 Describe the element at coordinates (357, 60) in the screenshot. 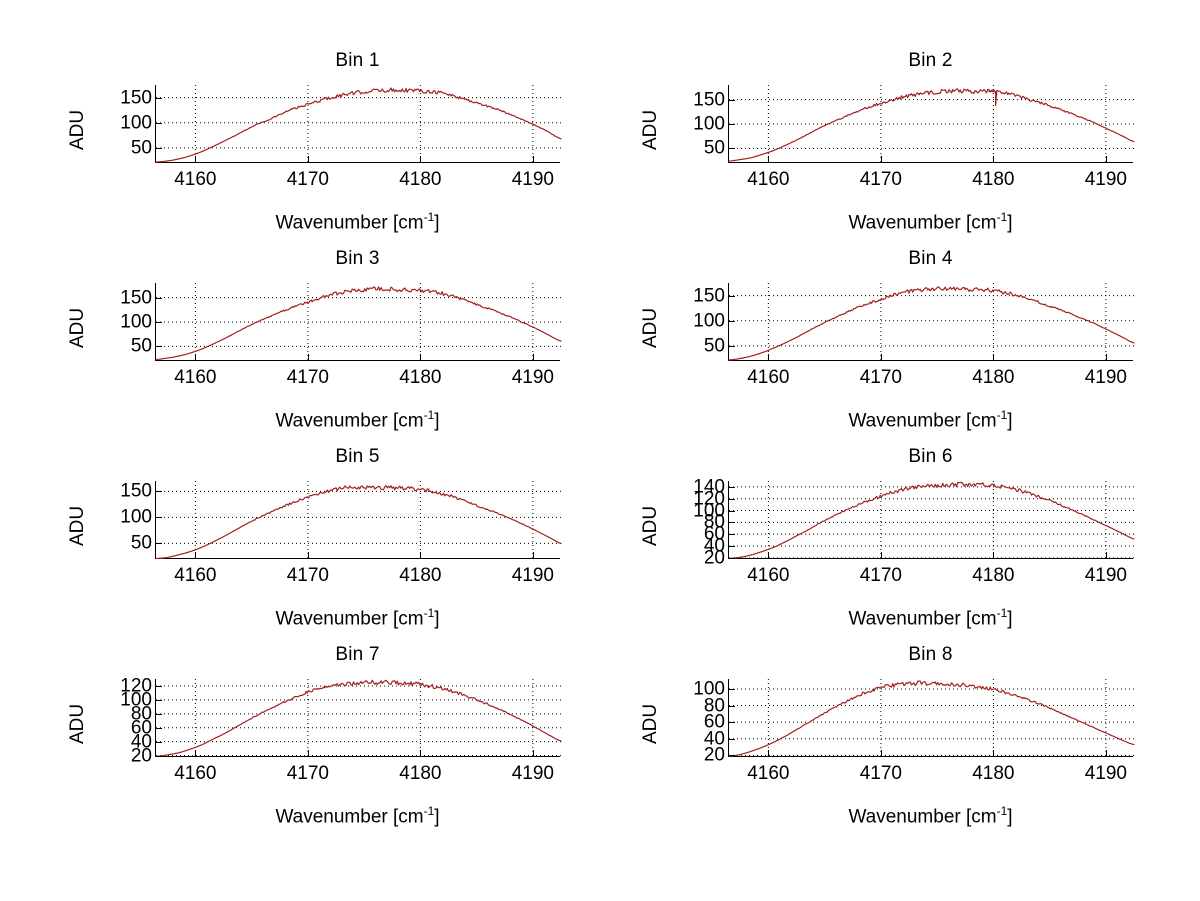

I see `subplot-title: Bin 1` at that location.